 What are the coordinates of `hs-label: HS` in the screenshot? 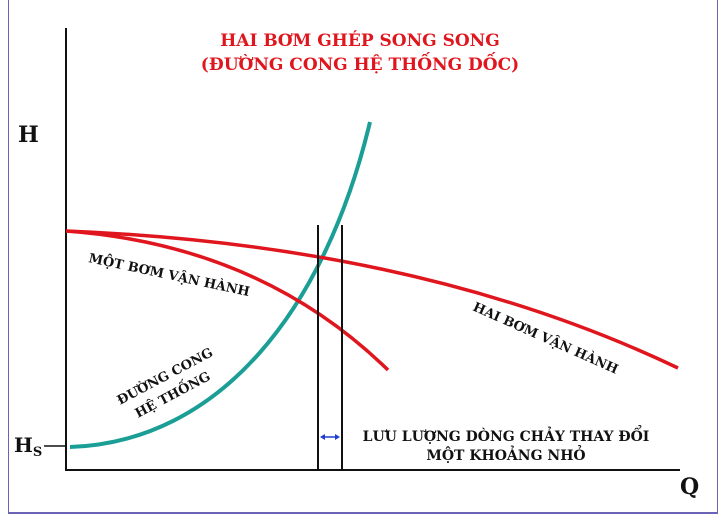 It's located at (28, 446).